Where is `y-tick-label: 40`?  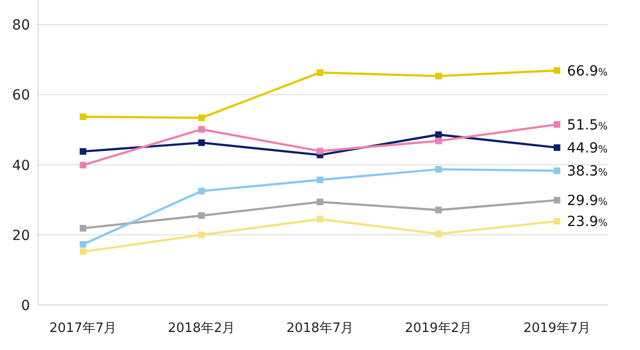 y-tick-label: 40 is located at coordinates (21, 166).